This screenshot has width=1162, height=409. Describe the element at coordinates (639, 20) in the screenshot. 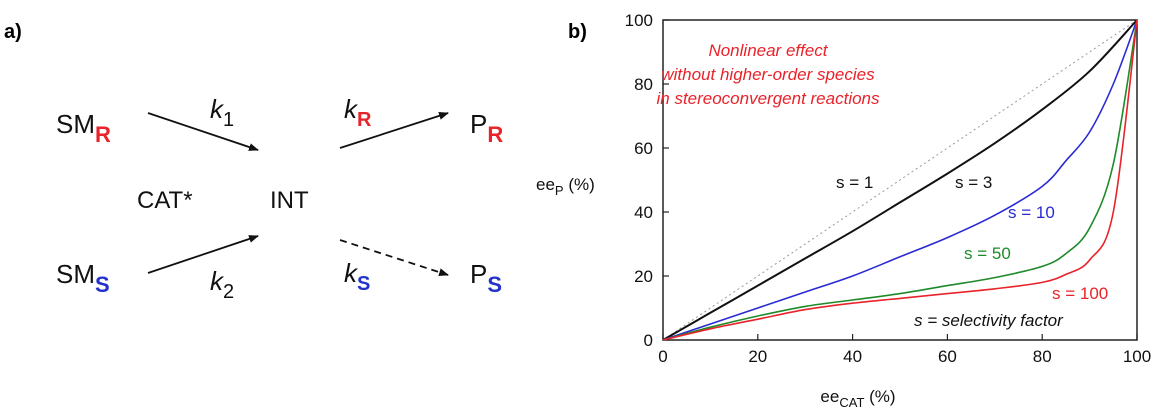

I see `y-tick-label: 100` at that location.